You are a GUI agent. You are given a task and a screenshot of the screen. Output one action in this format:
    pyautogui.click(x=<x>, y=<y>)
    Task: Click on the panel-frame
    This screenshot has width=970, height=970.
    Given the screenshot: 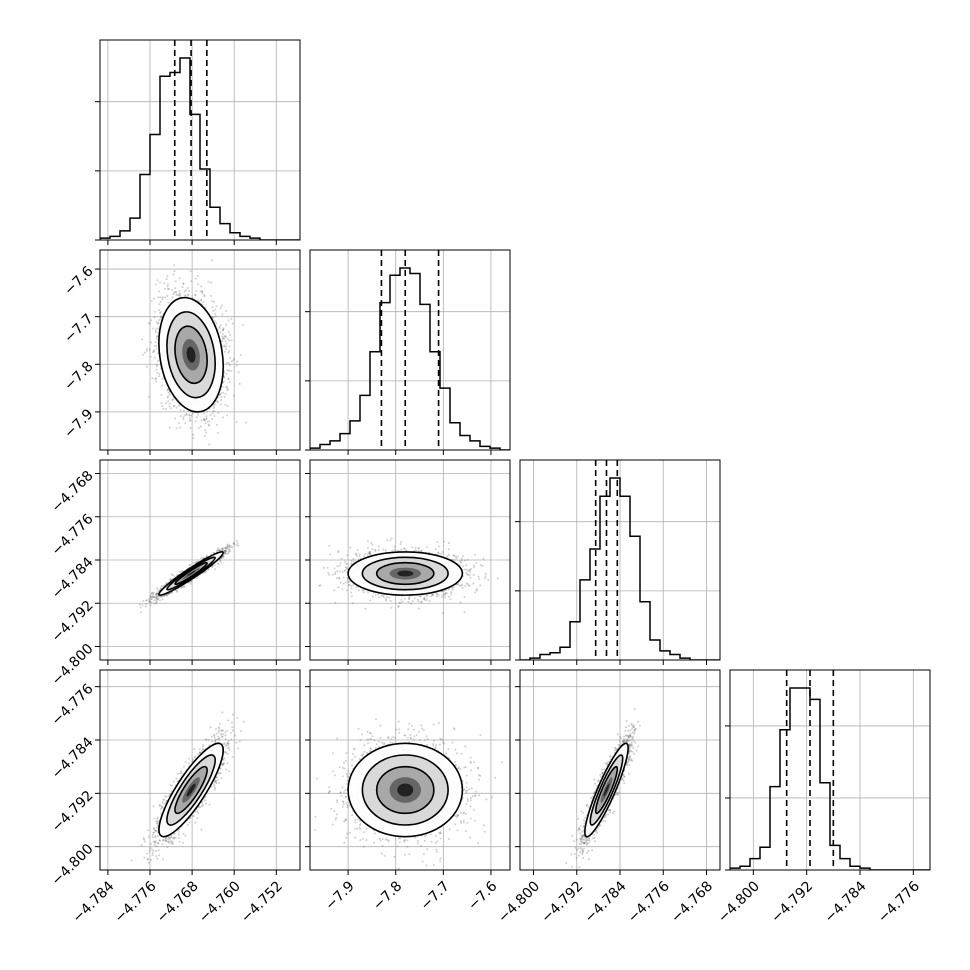 What is the action you would take?
    pyautogui.click(x=410, y=350)
    